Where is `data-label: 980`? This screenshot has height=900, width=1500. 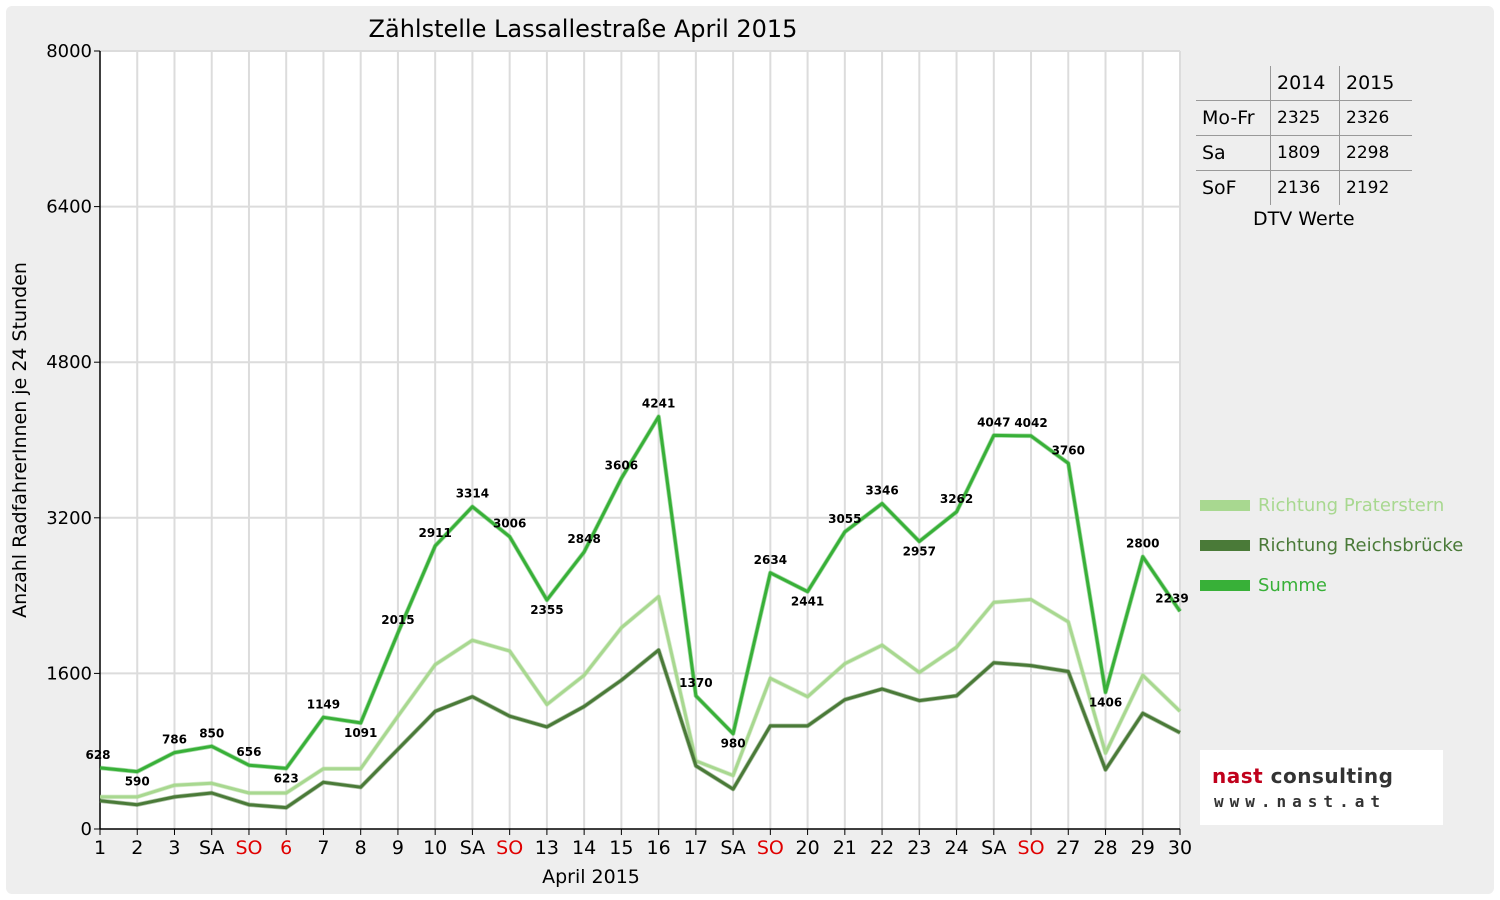 data-label: 980 is located at coordinates (733, 744).